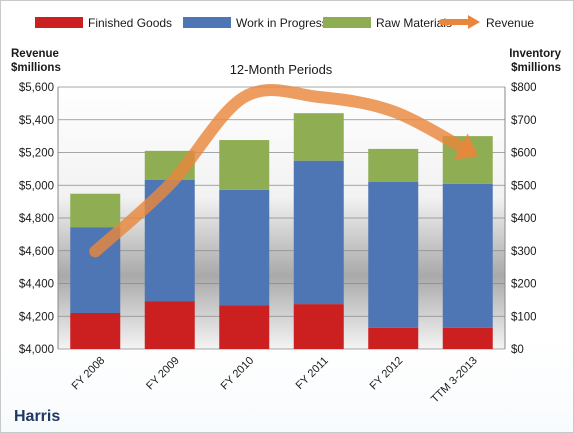 The image size is (574, 433). Describe the element at coordinates (524, 121) in the screenshot. I see `right-tick-label: $700` at that location.